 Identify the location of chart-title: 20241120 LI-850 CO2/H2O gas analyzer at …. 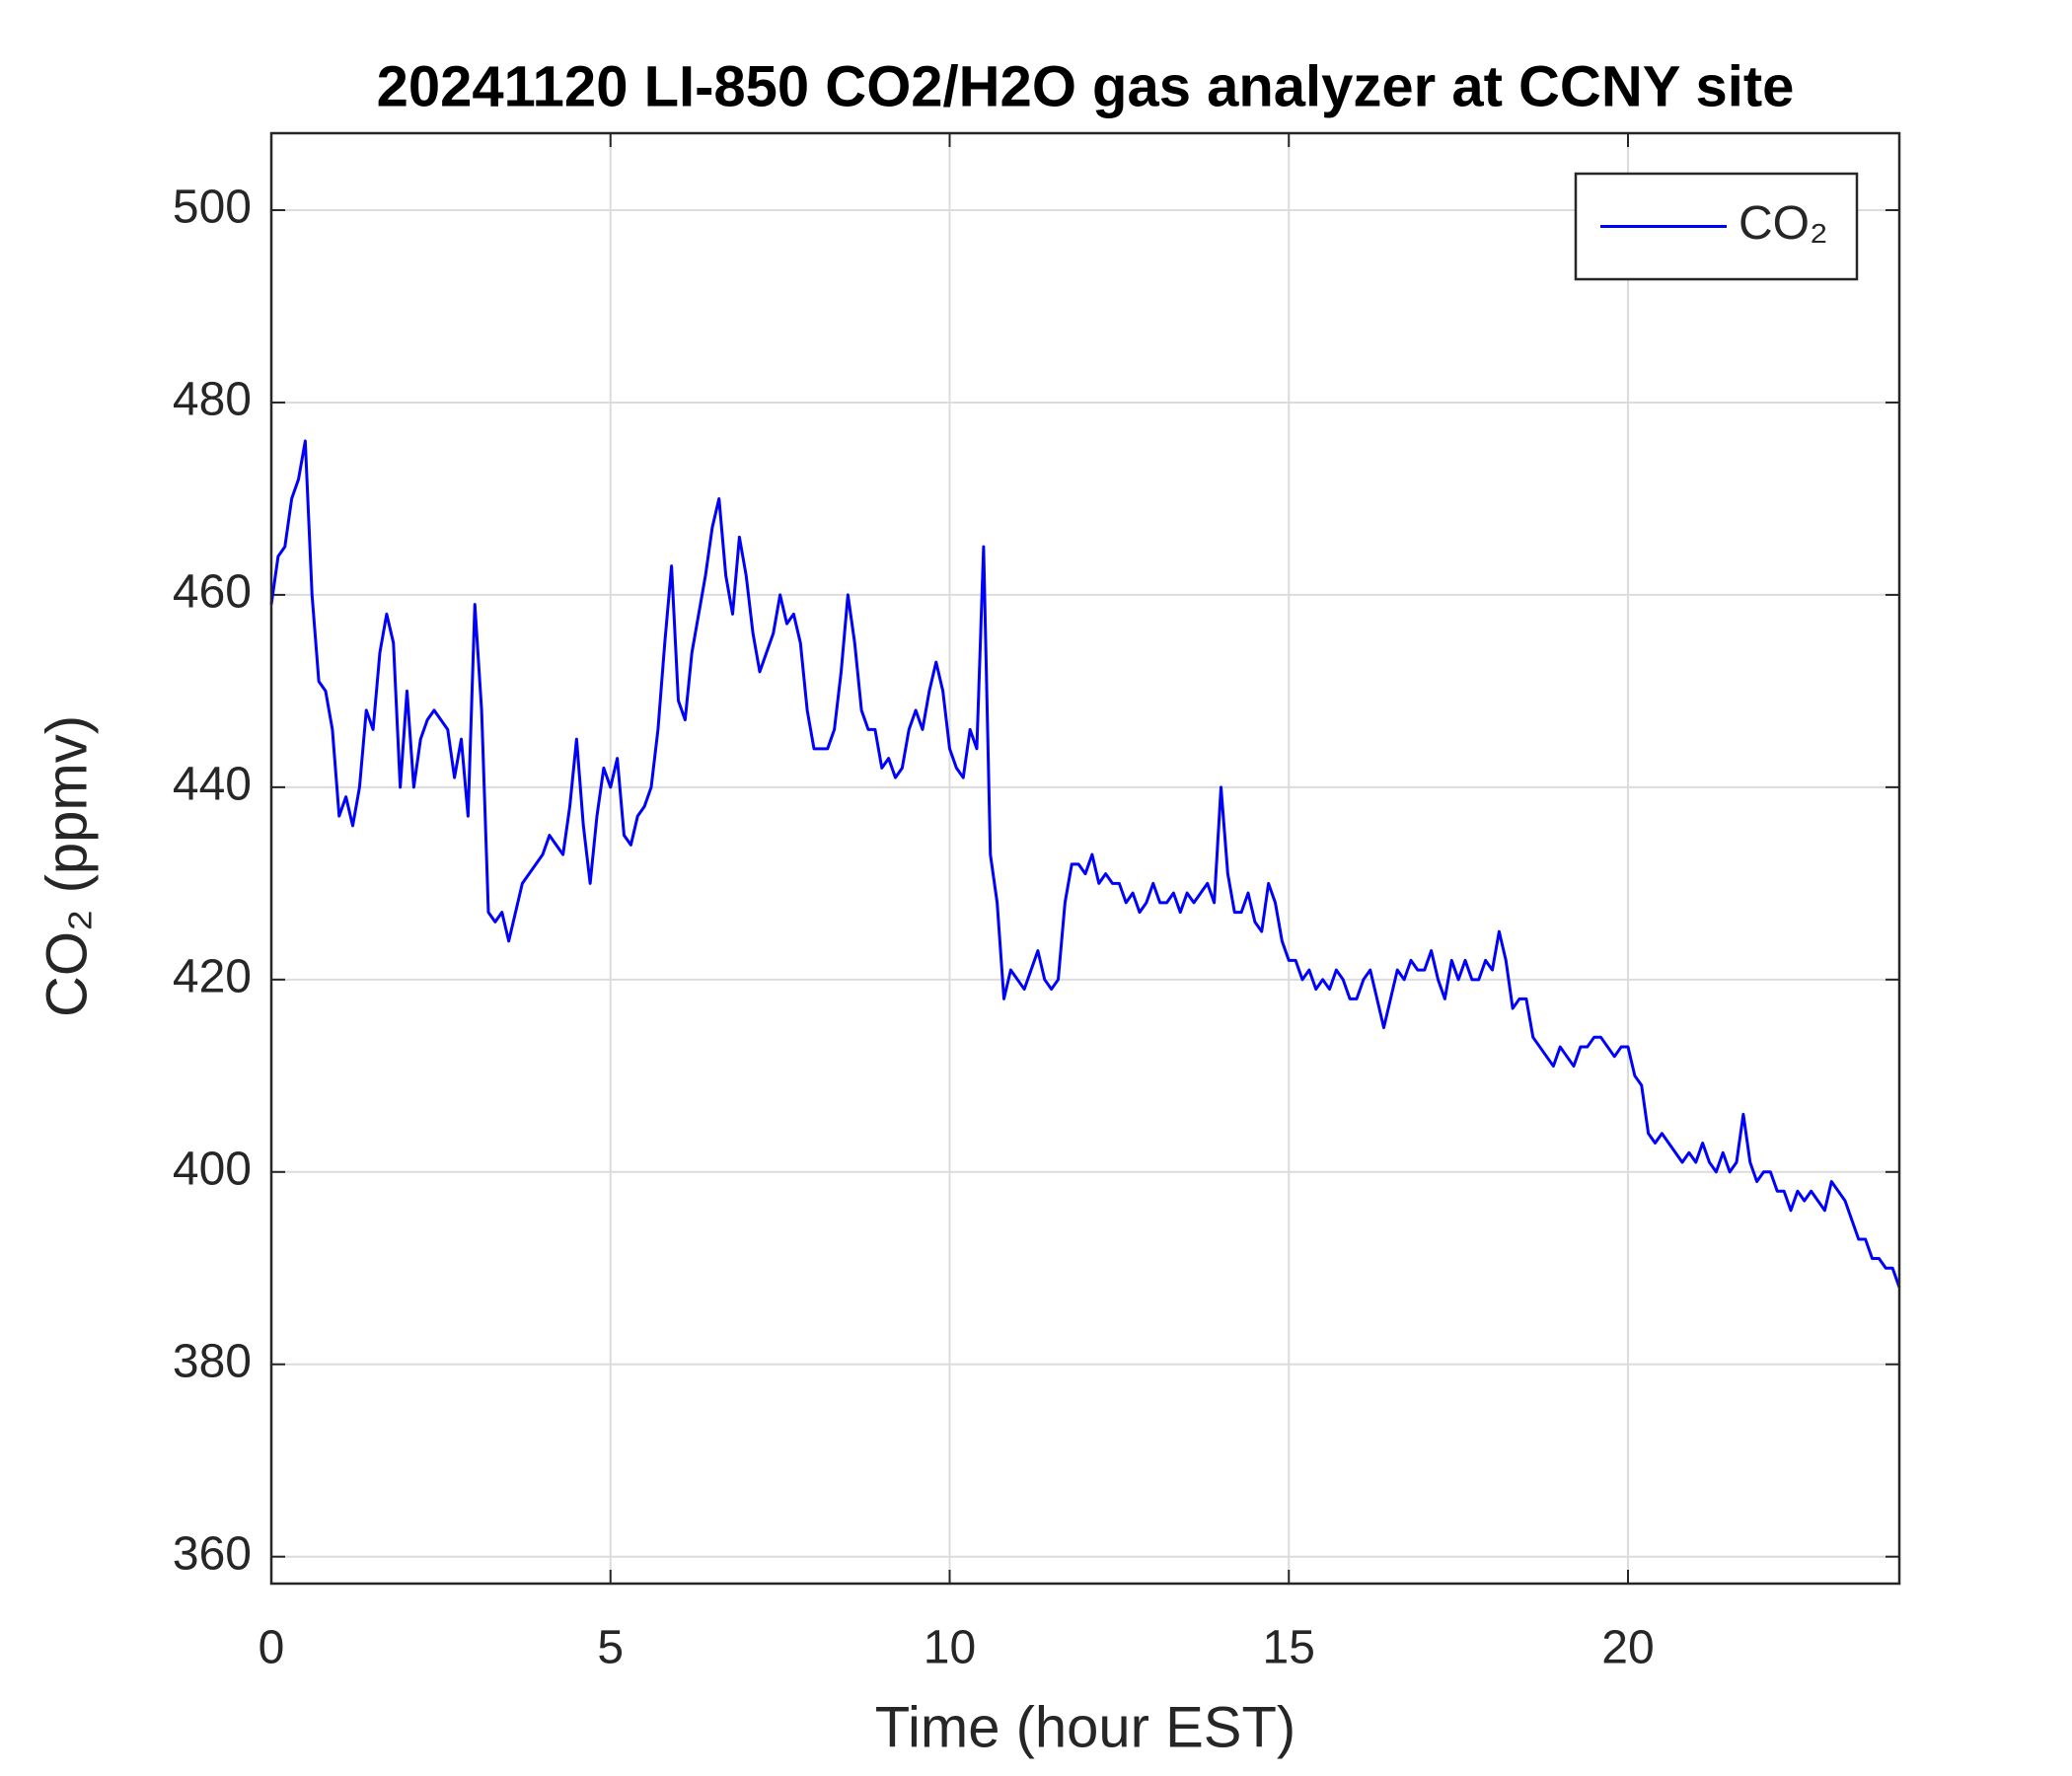
(1086, 86).